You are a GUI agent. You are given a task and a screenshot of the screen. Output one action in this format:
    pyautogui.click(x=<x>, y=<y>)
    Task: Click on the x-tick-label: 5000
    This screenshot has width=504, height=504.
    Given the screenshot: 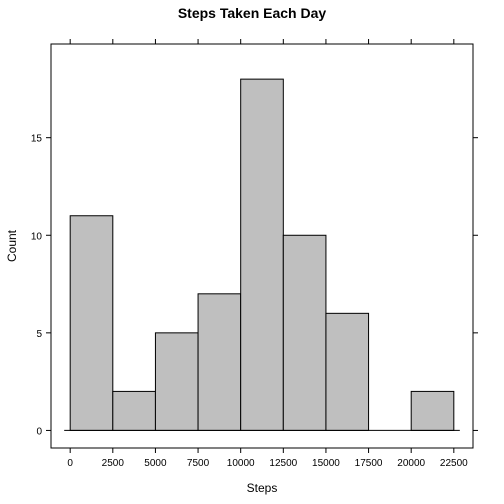 What is the action you would take?
    pyautogui.click(x=155, y=463)
    